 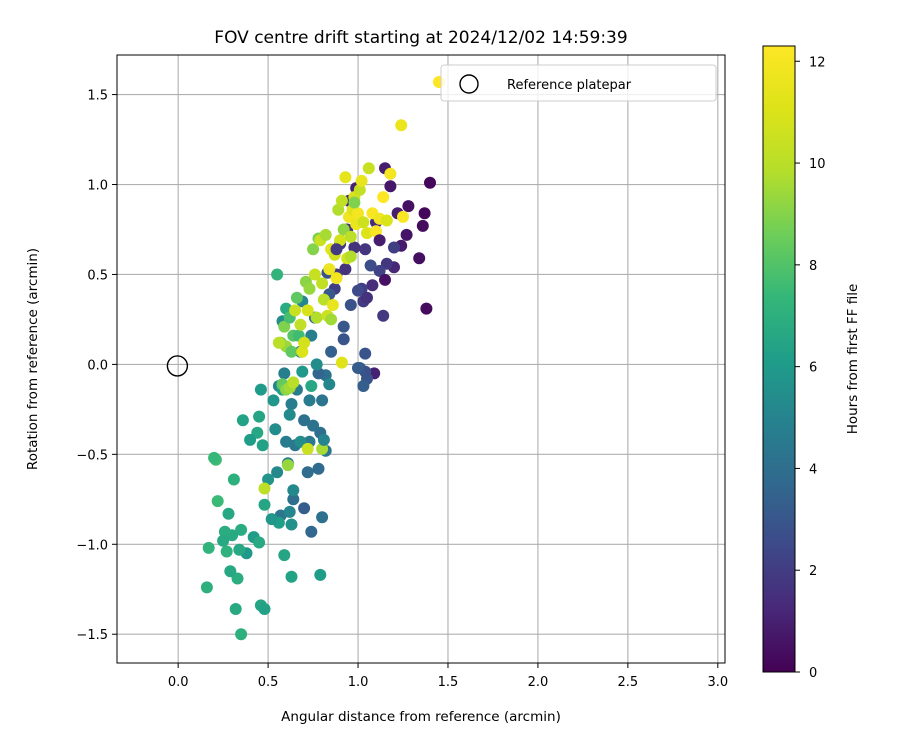 I want to click on x-tick-label: 0.5, so click(x=268, y=682).